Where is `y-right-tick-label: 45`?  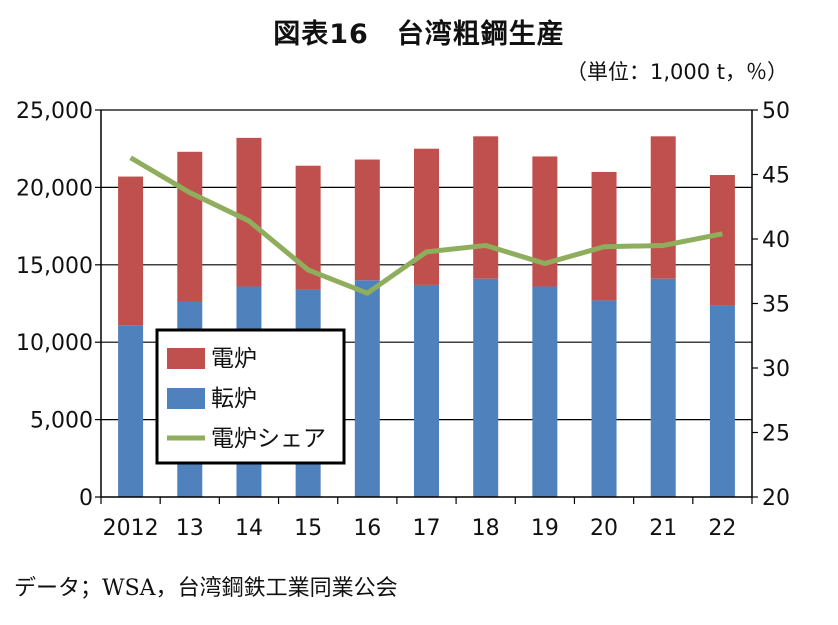
y-right-tick-label: 45 is located at coordinates (776, 176).